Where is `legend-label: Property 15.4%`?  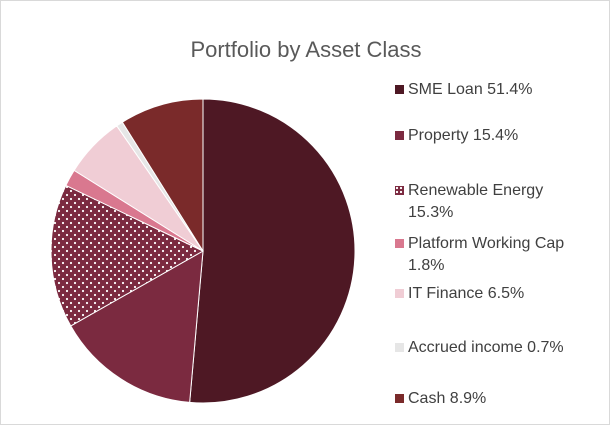 legend-label: Property 15.4% is located at coordinates (463, 135).